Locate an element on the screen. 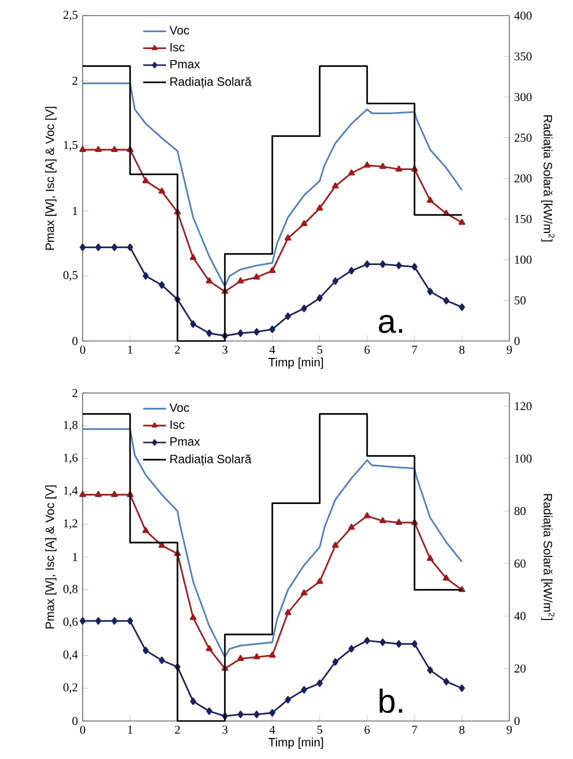 Image resolution: width=573 pixels, height=759 pixels. y-tick-label: 1,4 is located at coordinates (71, 491).